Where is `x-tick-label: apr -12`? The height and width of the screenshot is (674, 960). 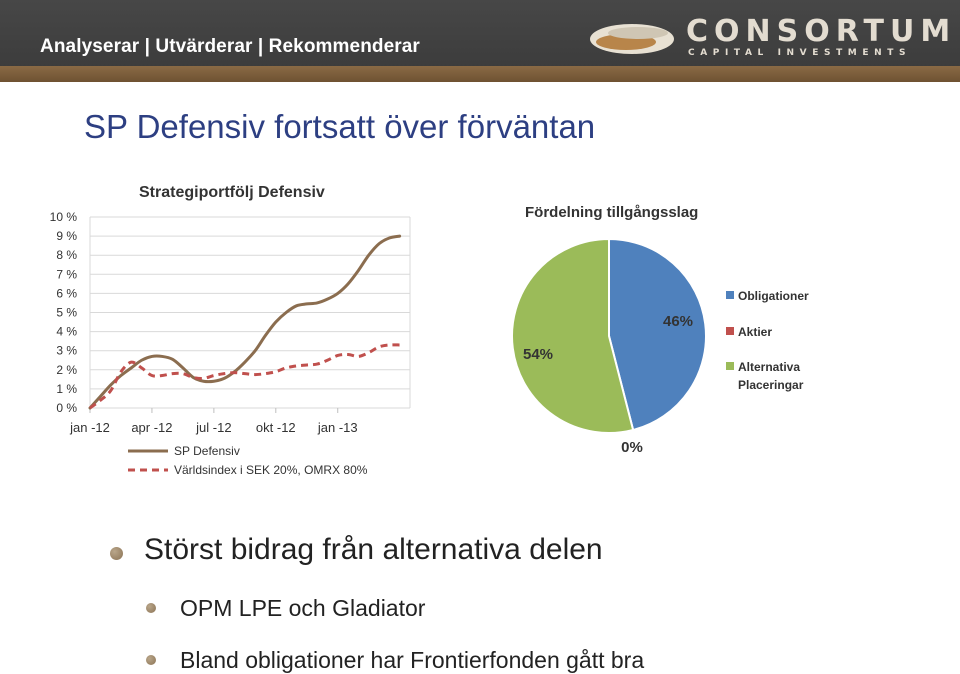
x-tick-label: apr -12 is located at coordinates (151, 427).